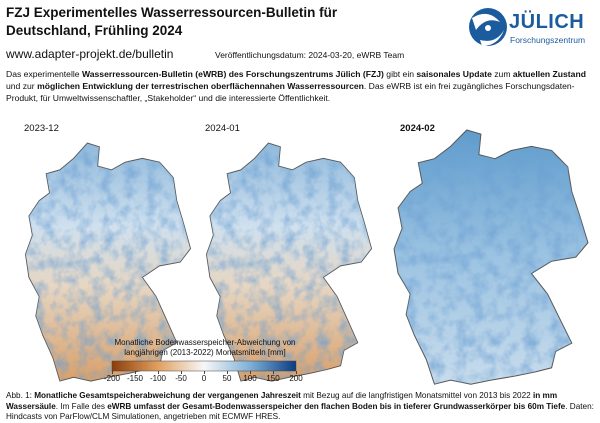  I want to click on colorbar-tick-label: 100, so click(250, 378).